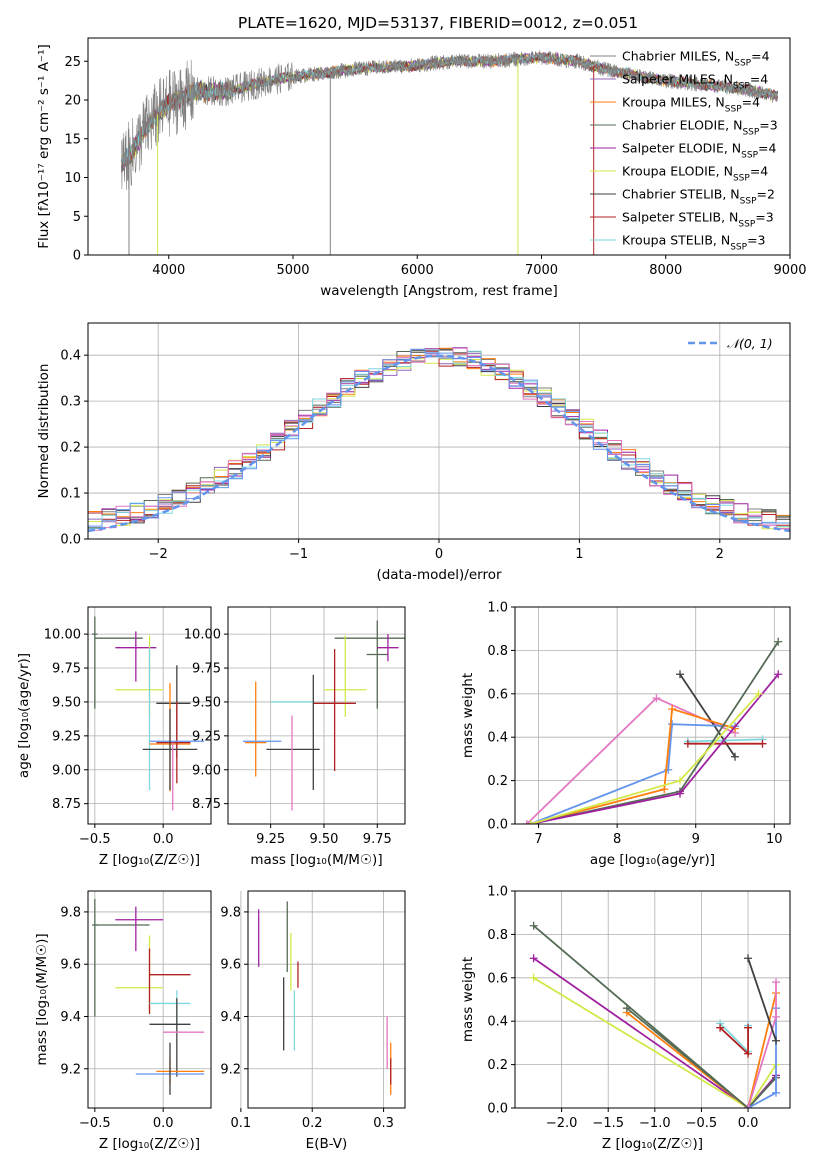 Image resolution: width=819 pixels, height=1170 pixels. I want to click on weight_vs_age-ytick-label: 0.8, so click(497, 651).